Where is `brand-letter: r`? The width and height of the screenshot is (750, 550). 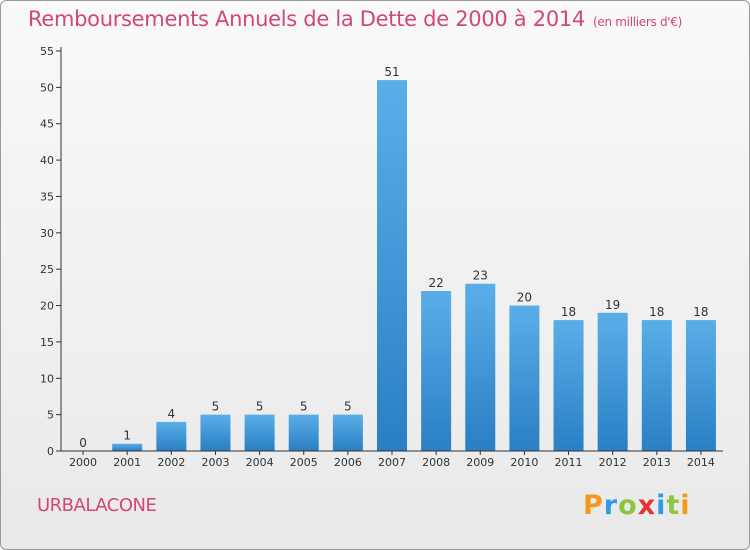 brand-letter: r is located at coordinates (611, 505).